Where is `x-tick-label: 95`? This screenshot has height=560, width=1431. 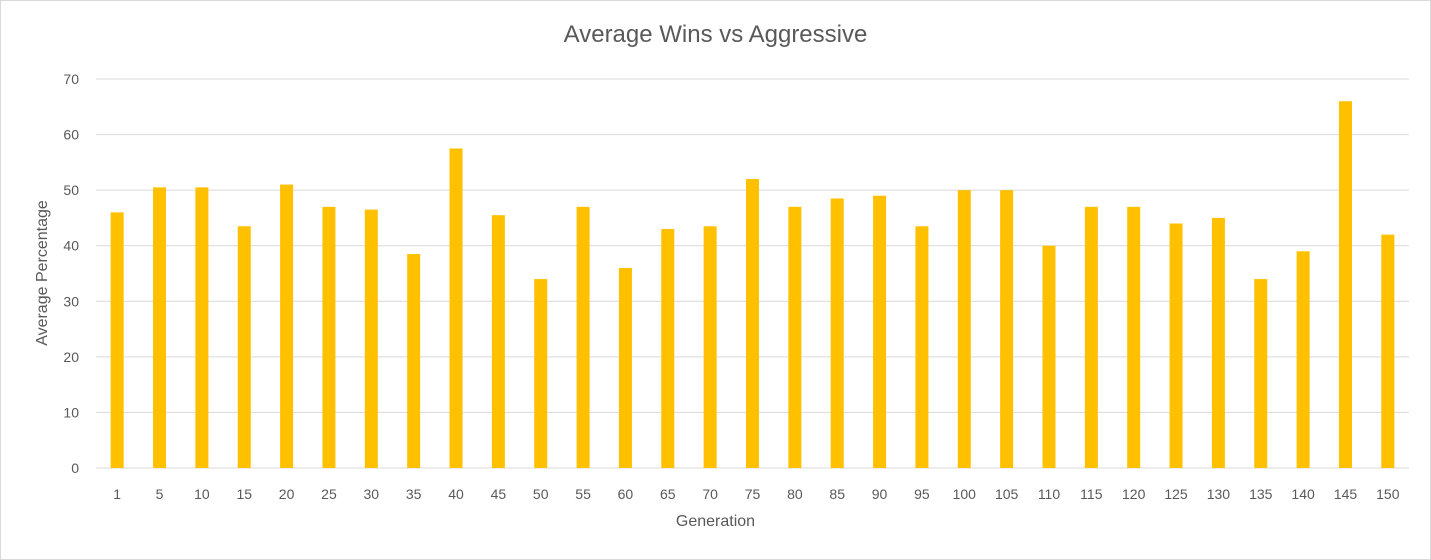 x-tick-label: 95 is located at coordinates (922, 494).